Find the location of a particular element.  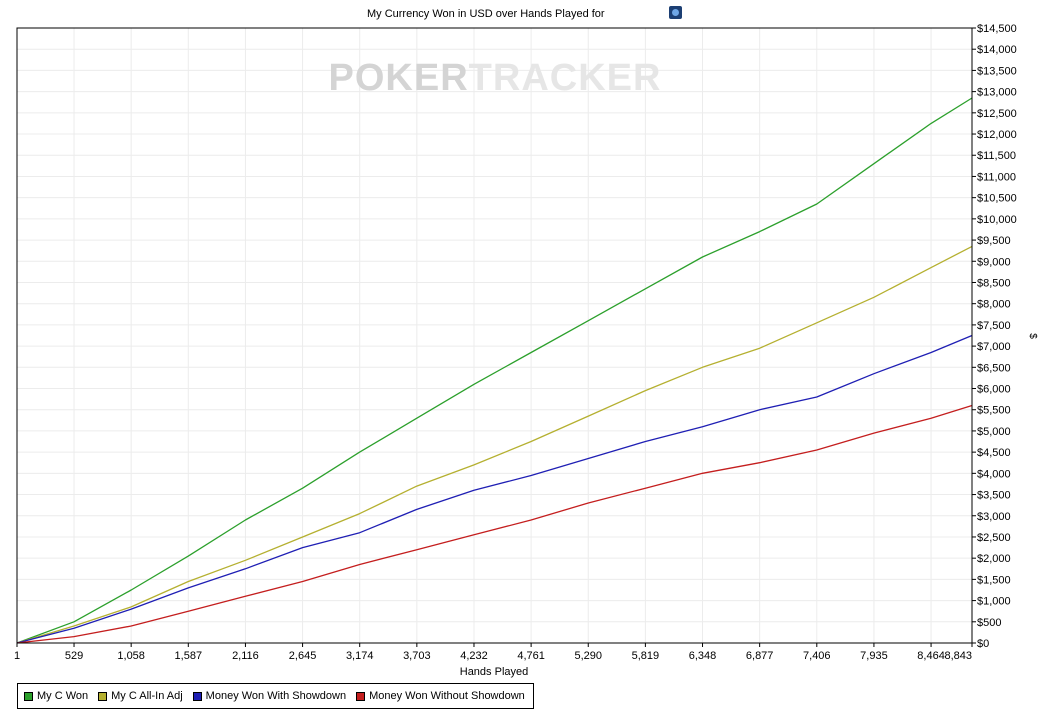

legend-item: My C Won is located at coordinates (56, 696).